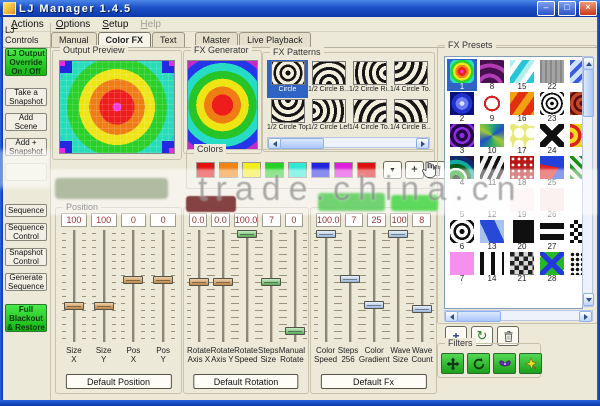 The height and width of the screenshot is (406, 600). What do you see at coordinates (133, 286) in the screenshot?
I see `pos-x-slider` at bounding box center [133, 286].